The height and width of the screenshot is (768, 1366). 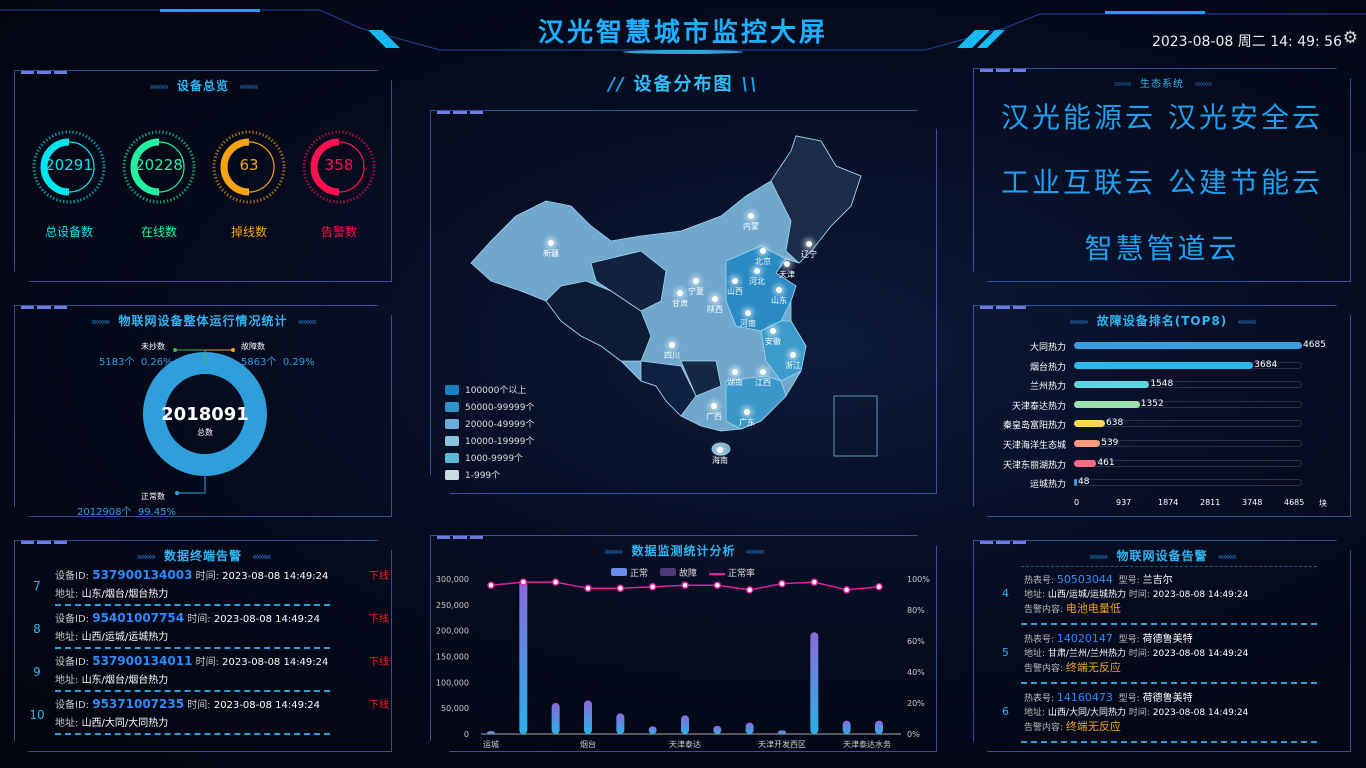 What do you see at coordinates (1162, 182) in the screenshot?
I see `ecosystem-line: 工业互联云 公建节能云` at bounding box center [1162, 182].